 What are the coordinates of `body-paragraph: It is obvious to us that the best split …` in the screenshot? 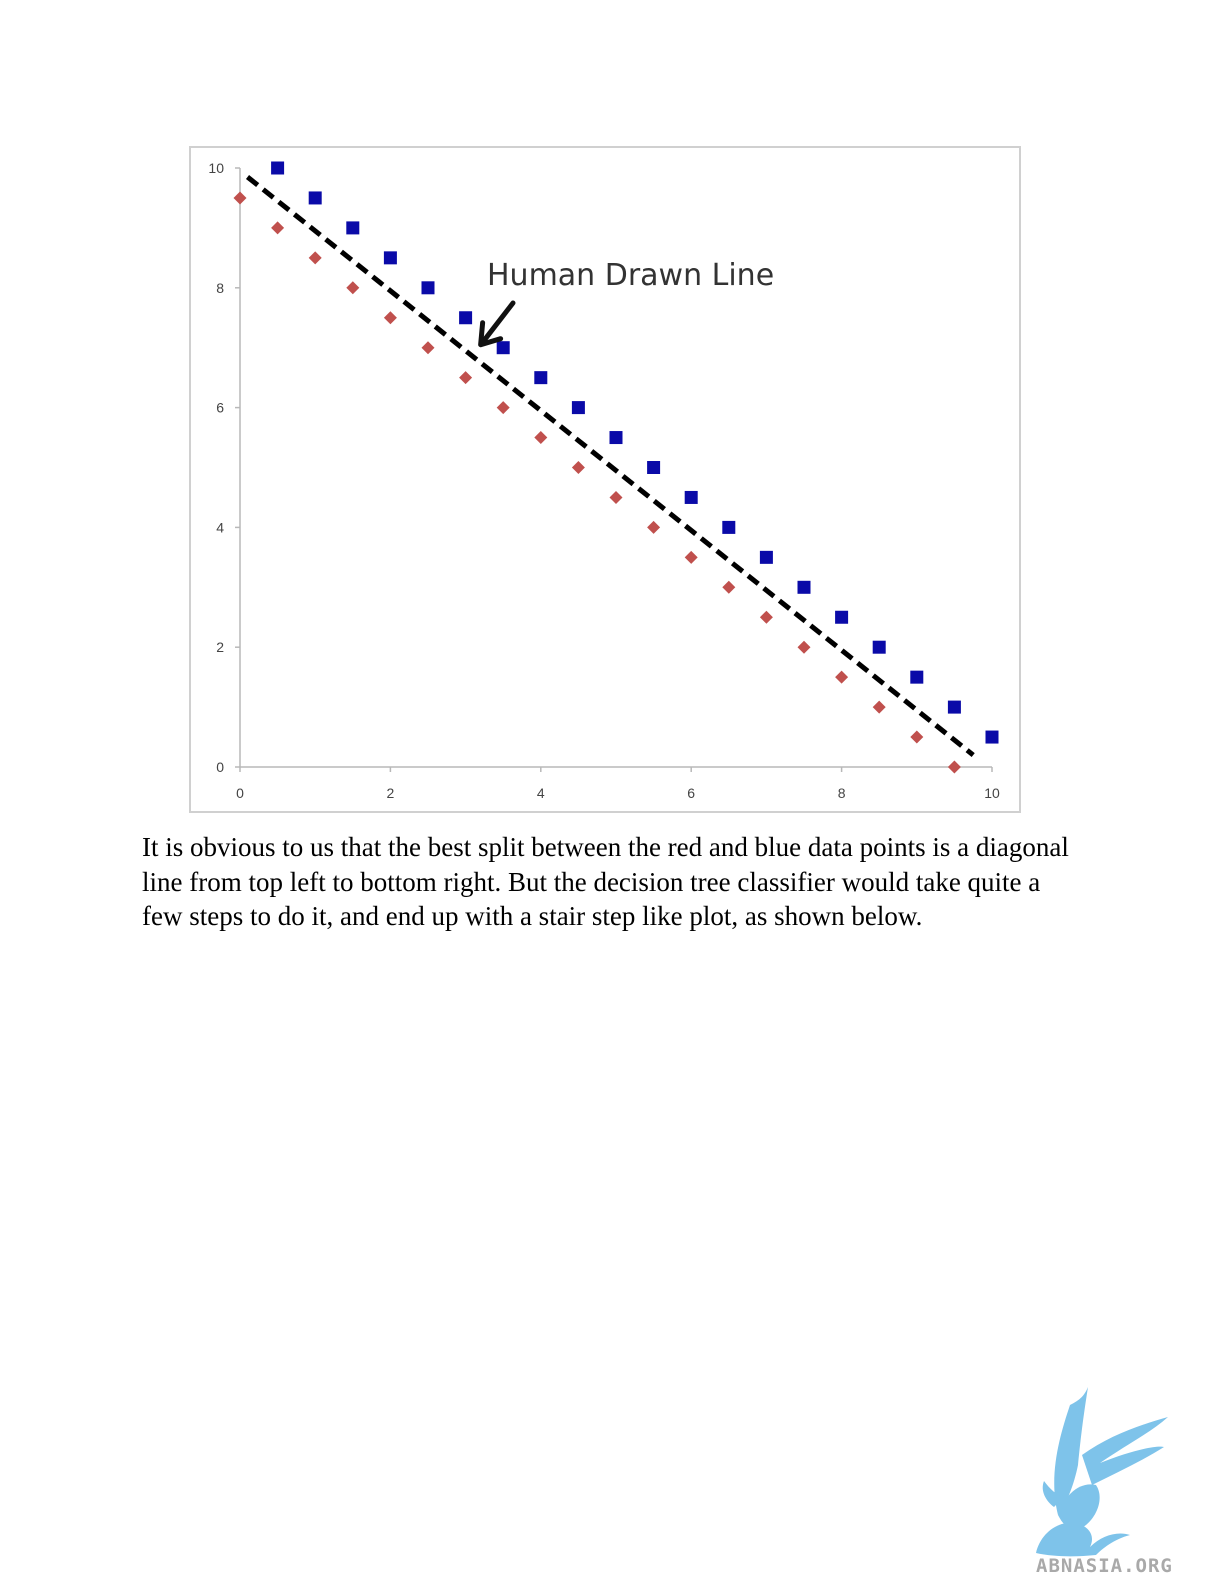 It's located at (605, 881).